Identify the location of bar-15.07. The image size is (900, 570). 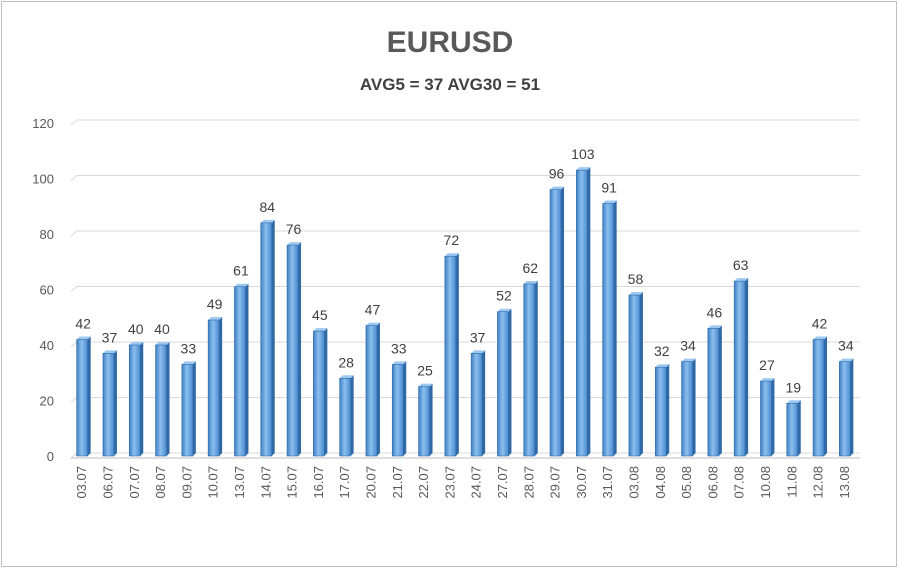
(294, 349).